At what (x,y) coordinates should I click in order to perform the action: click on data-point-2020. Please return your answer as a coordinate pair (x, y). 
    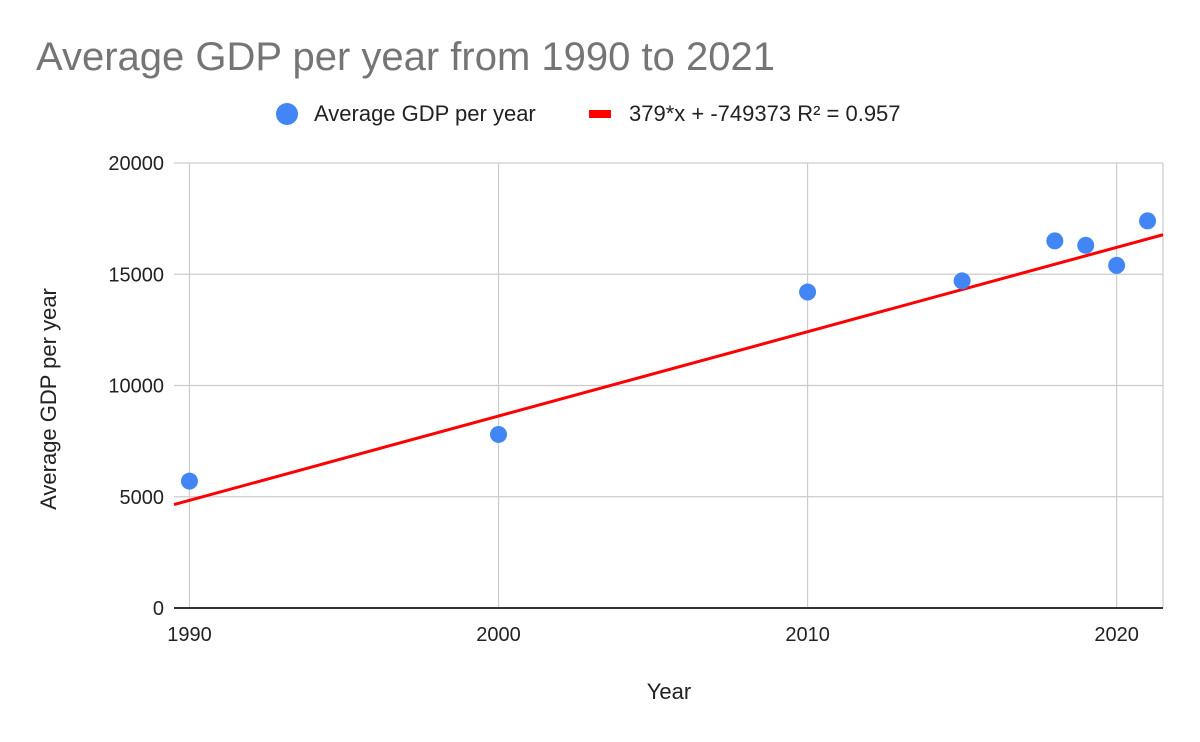
    Looking at the image, I should click on (1117, 265).